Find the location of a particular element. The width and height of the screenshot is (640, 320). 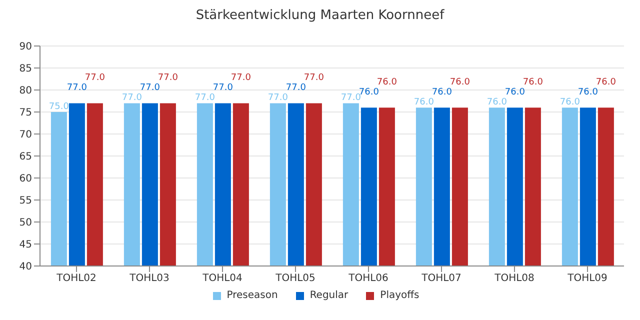

legend-label: Playoffs is located at coordinates (400, 295).